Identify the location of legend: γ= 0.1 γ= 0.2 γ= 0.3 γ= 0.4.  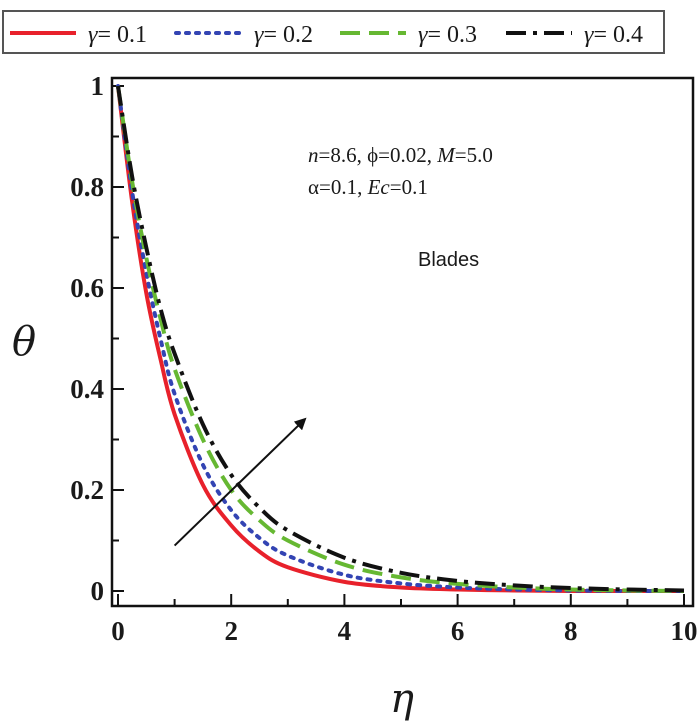
(333, 32).